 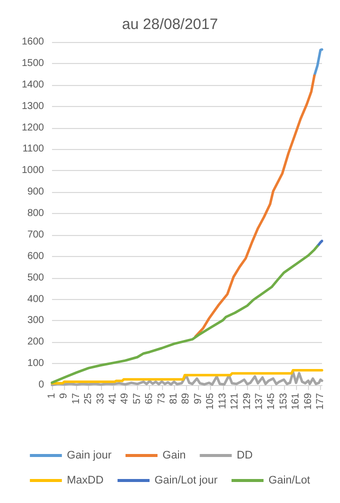 I want to click on y-tick-label: 1200, so click(x=33, y=128).